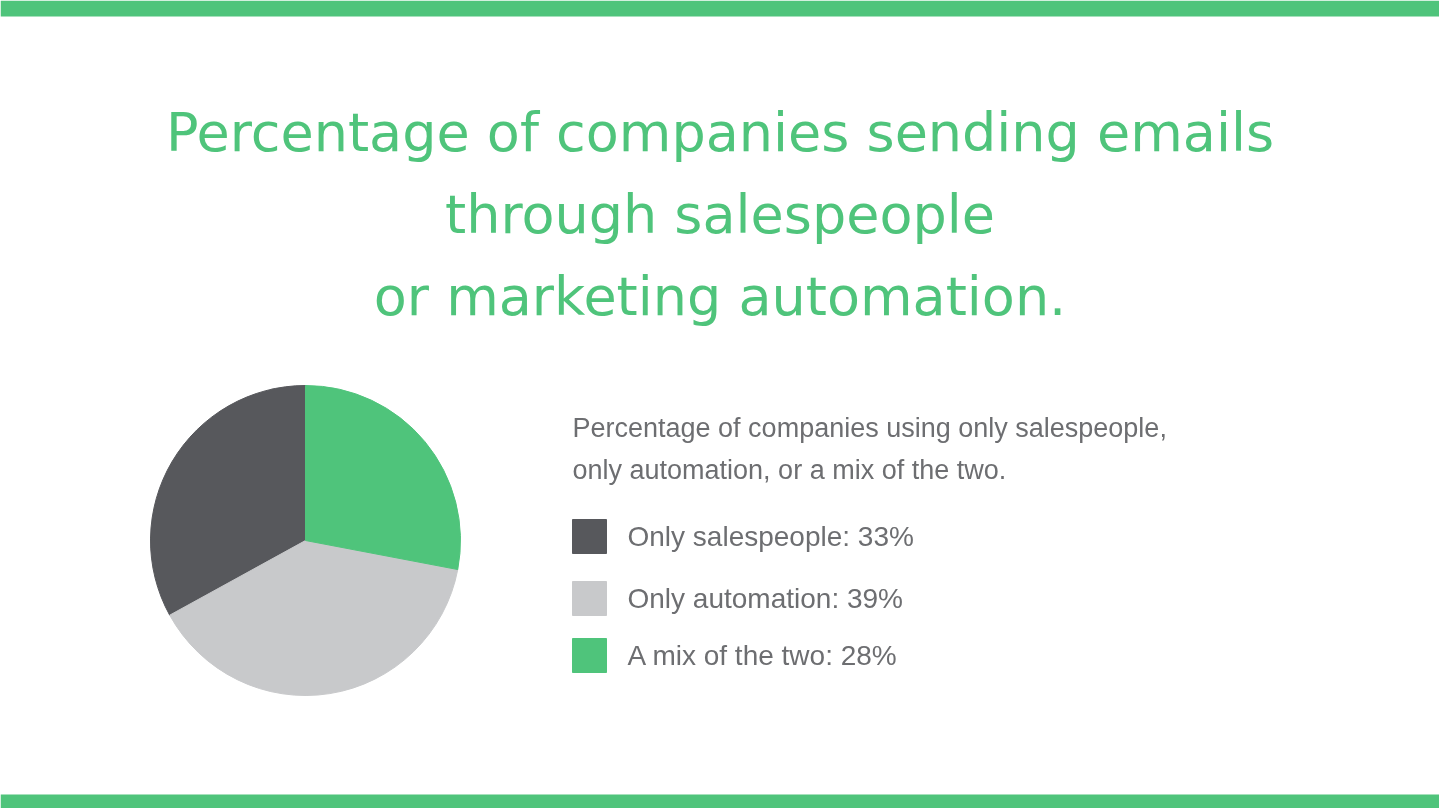 Image resolution: width=1439 pixels, height=808 pixels. I want to click on legend-title: Percentage of companies using only salespeople, only automation, or a mix of the two., so click(869, 448).